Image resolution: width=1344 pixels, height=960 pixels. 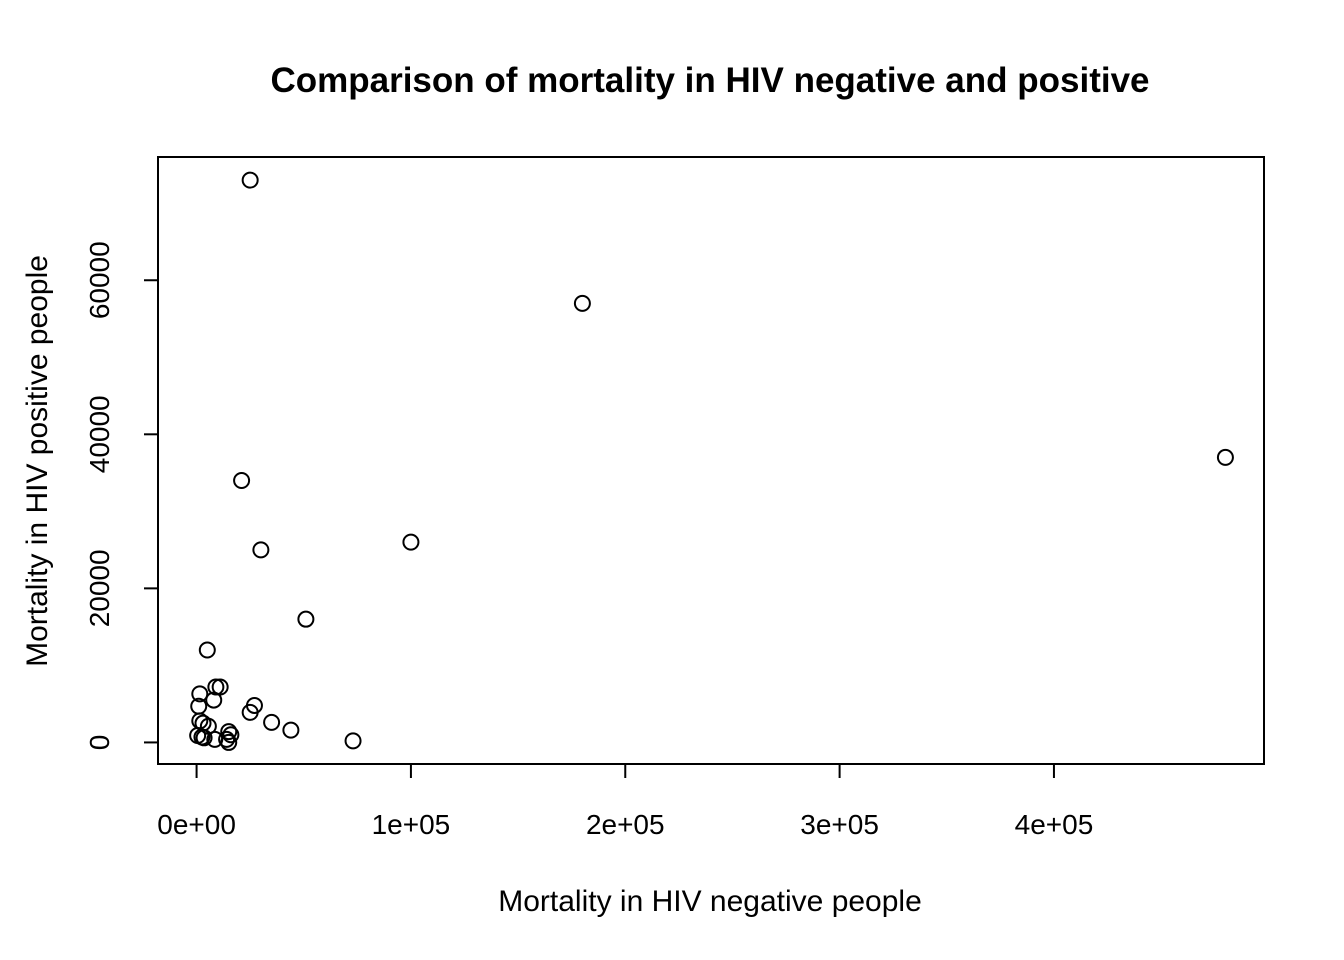 I want to click on y-tick-label: 60000, so click(x=99, y=280).